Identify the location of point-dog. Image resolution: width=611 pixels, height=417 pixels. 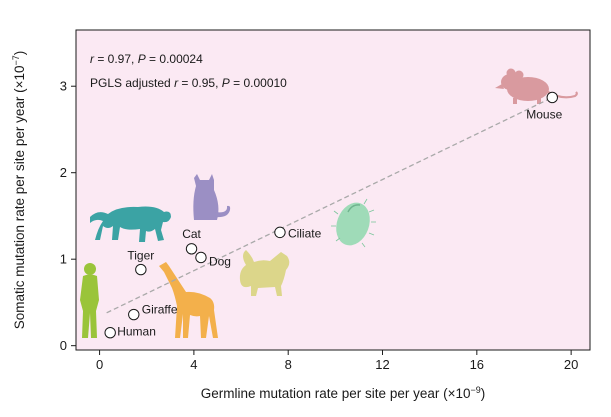
(201, 257).